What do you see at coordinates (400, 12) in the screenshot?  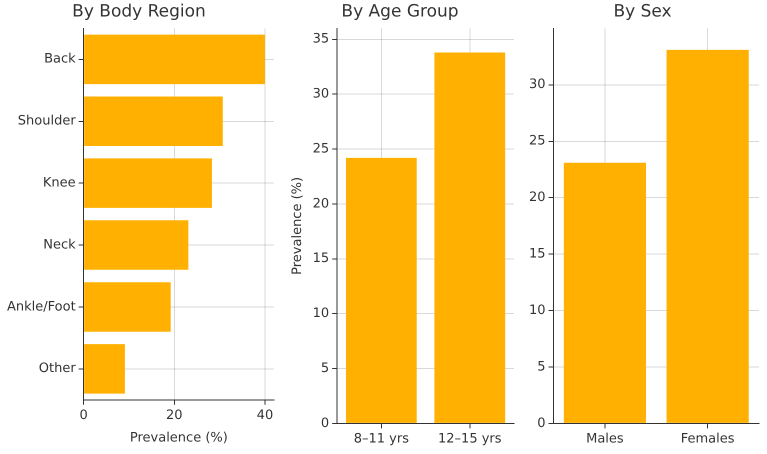 I see `chart-title: By Age Group` at bounding box center [400, 12].